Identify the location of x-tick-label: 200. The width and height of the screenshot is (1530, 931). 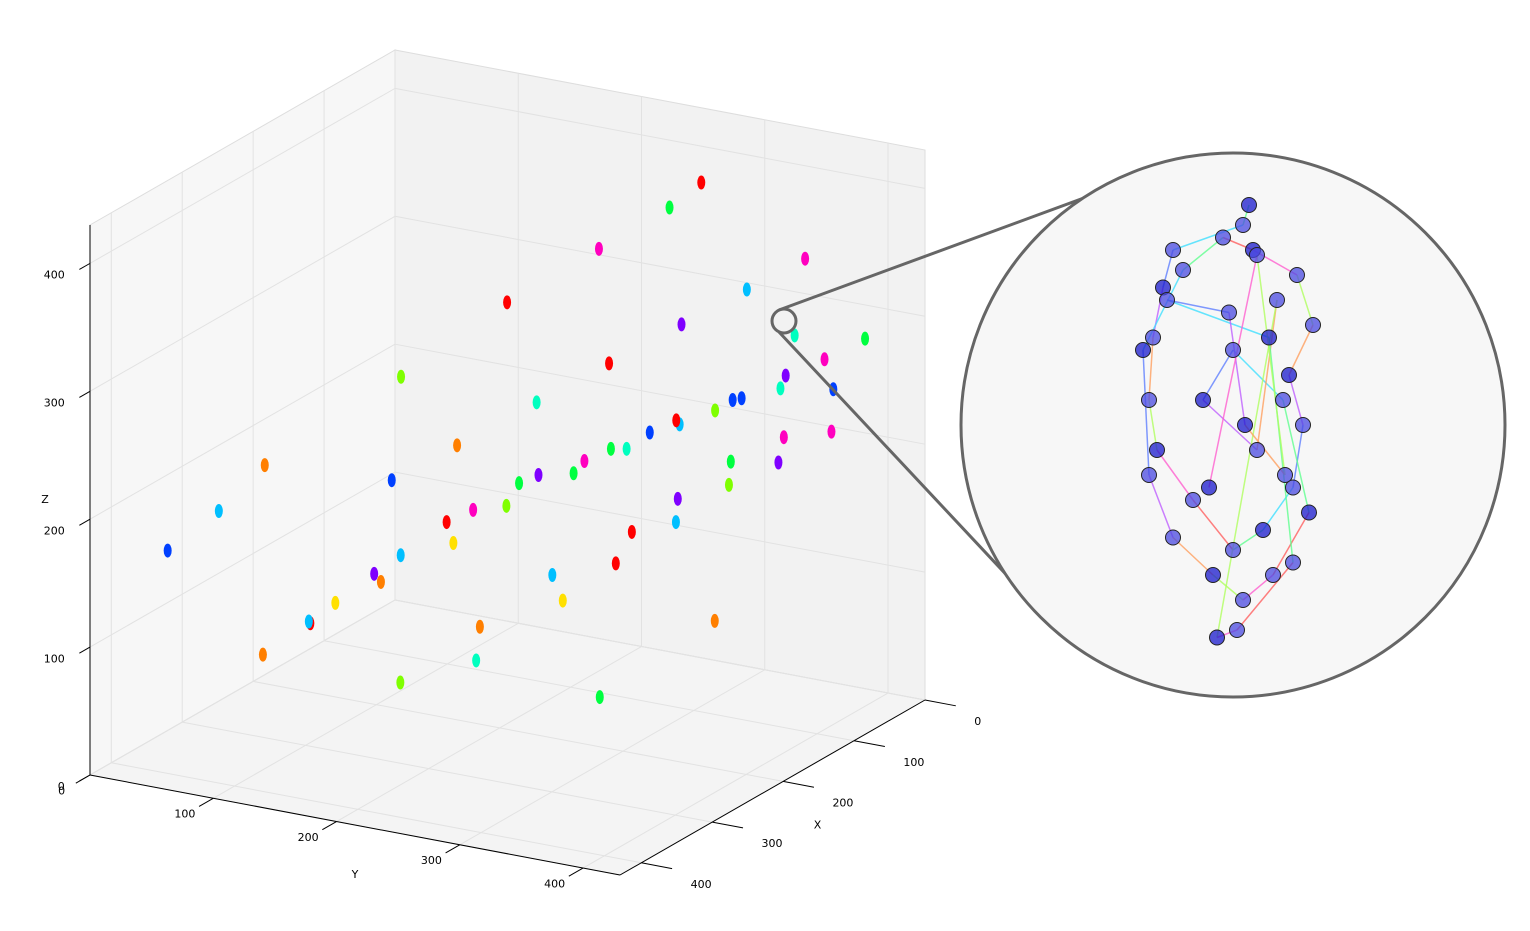
(842, 802).